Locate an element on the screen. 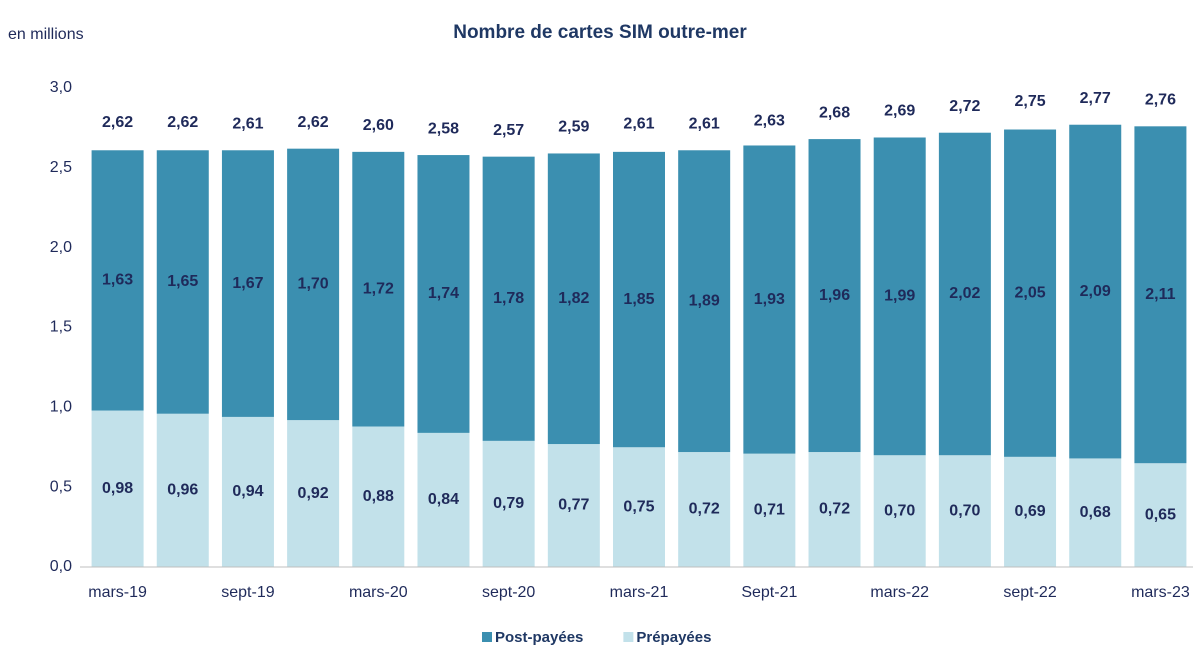  data-label: 1,74 is located at coordinates (443, 293).